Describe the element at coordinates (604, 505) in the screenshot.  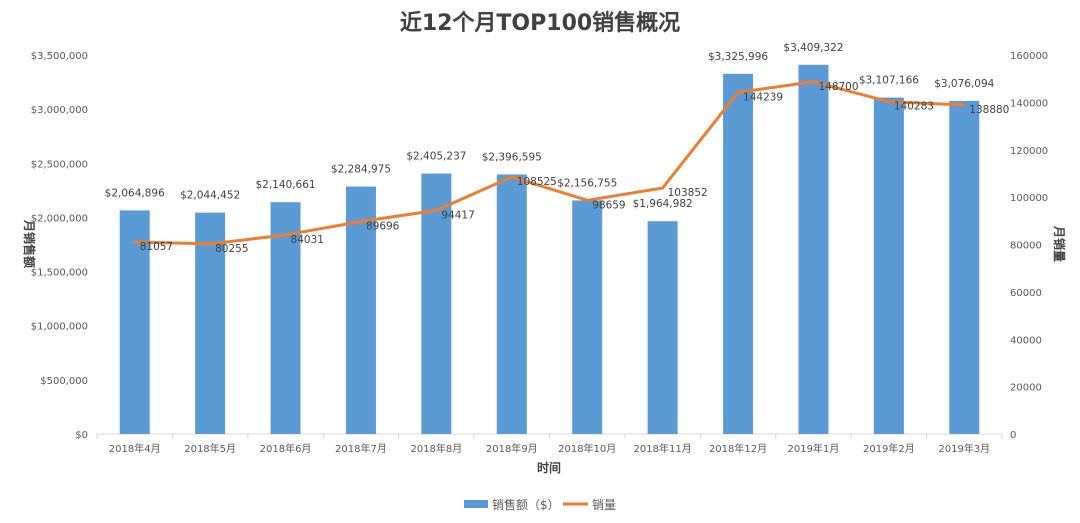
I see `legend-label-volume: 销量` at that location.